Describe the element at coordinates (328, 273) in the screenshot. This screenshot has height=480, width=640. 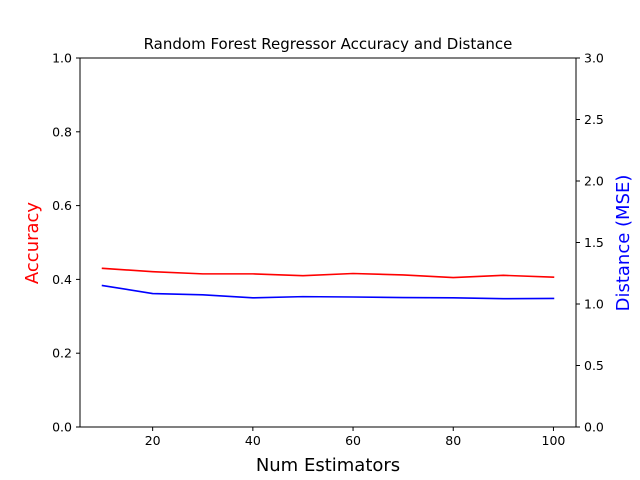
I see `accuracy-series-line` at that location.